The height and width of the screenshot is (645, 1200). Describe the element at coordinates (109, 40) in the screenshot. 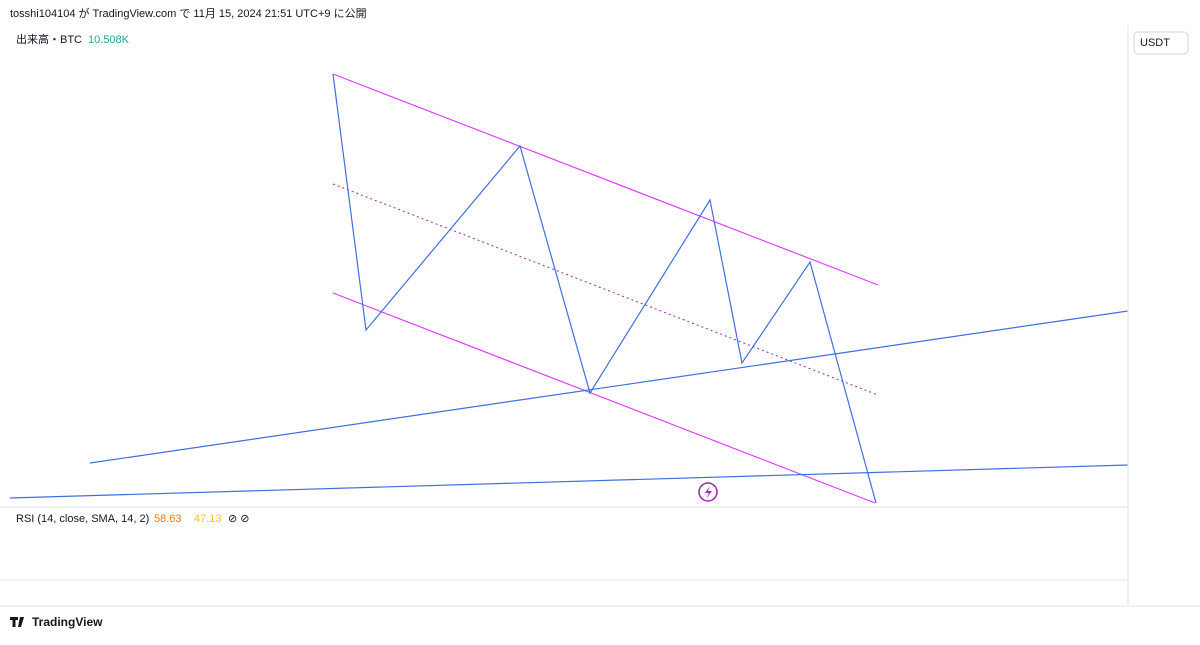

I see `volume-value: 10.508K` at that location.